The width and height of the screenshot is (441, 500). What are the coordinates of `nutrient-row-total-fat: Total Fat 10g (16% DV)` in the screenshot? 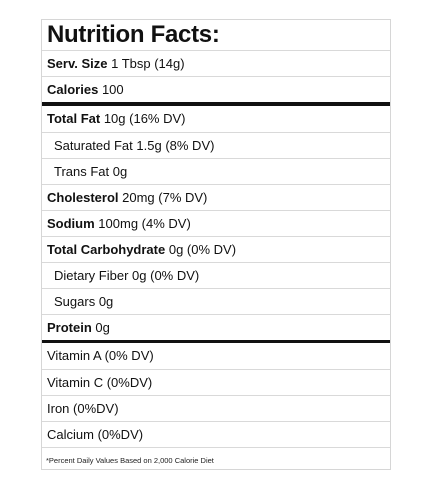 It's located at (216, 119).